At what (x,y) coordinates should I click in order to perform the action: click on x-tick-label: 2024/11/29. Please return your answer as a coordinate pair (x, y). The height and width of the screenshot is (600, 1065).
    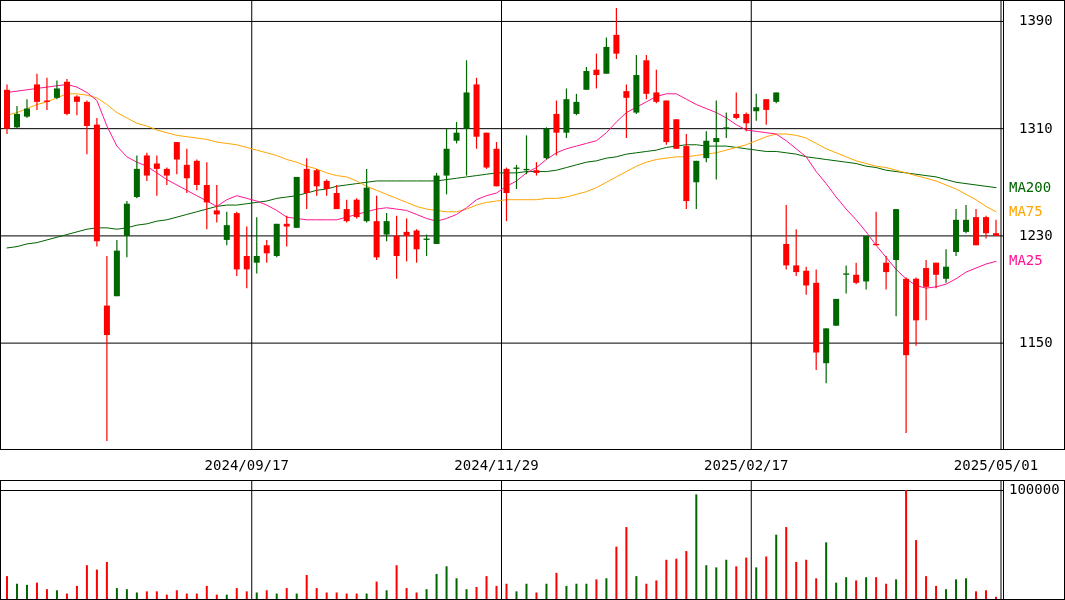
    Looking at the image, I should click on (496, 465).